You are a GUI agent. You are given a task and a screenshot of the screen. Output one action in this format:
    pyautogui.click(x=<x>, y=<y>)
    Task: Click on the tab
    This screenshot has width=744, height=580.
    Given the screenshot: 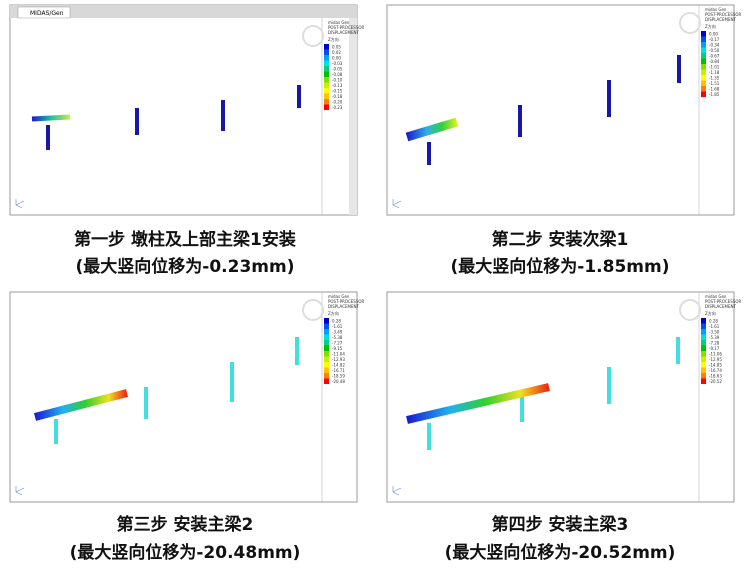 What is the action you would take?
    pyautogui.click(x=44, y=12)
    